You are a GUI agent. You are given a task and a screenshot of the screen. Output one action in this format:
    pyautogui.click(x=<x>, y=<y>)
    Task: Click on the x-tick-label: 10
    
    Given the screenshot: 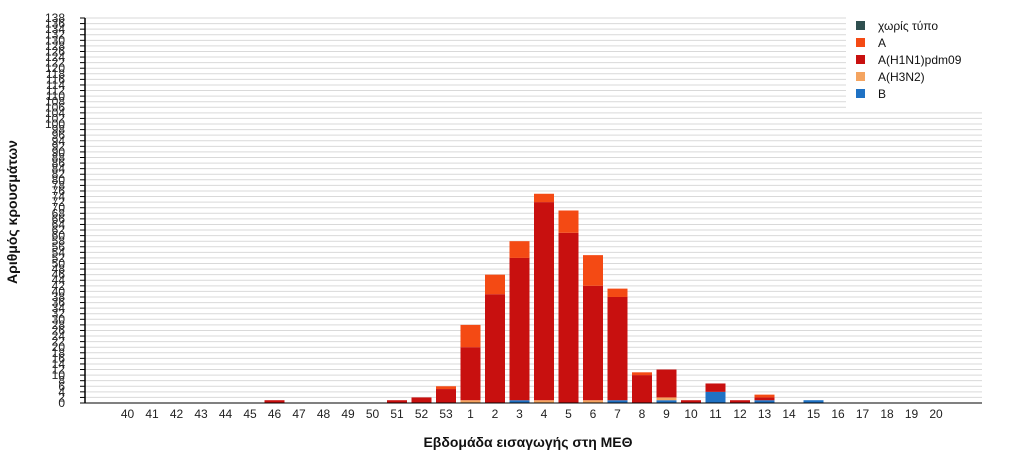 What is the action you would take?
    pyautogui.click(x=691, y=414)
    